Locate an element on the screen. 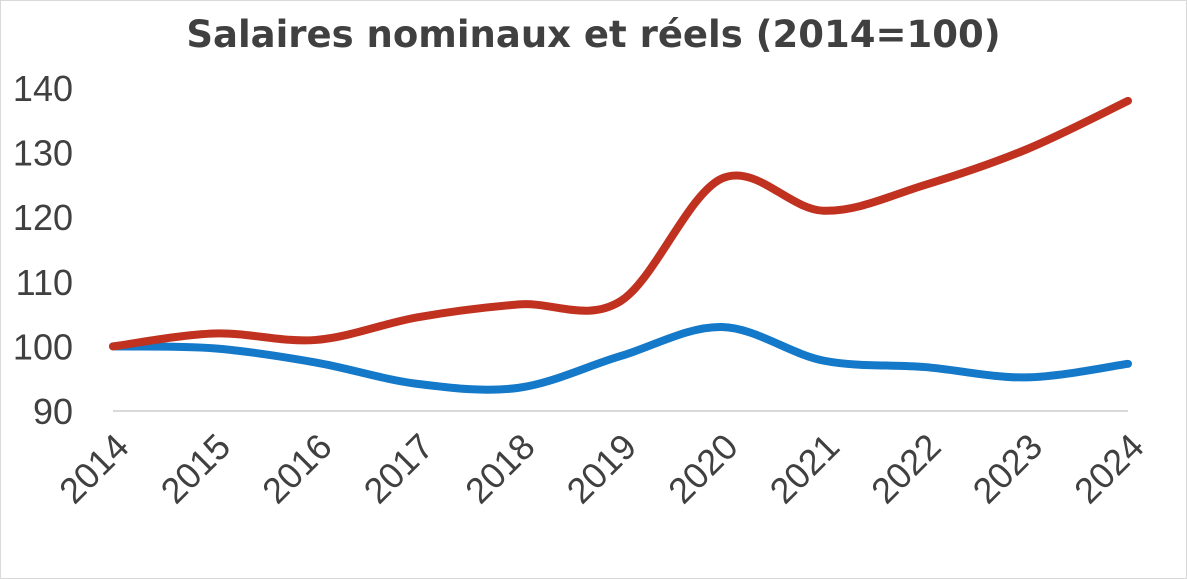 This screenshot has height=579, width=1187. x-tick-label: 2023 is located at coordinates (1008, 469).